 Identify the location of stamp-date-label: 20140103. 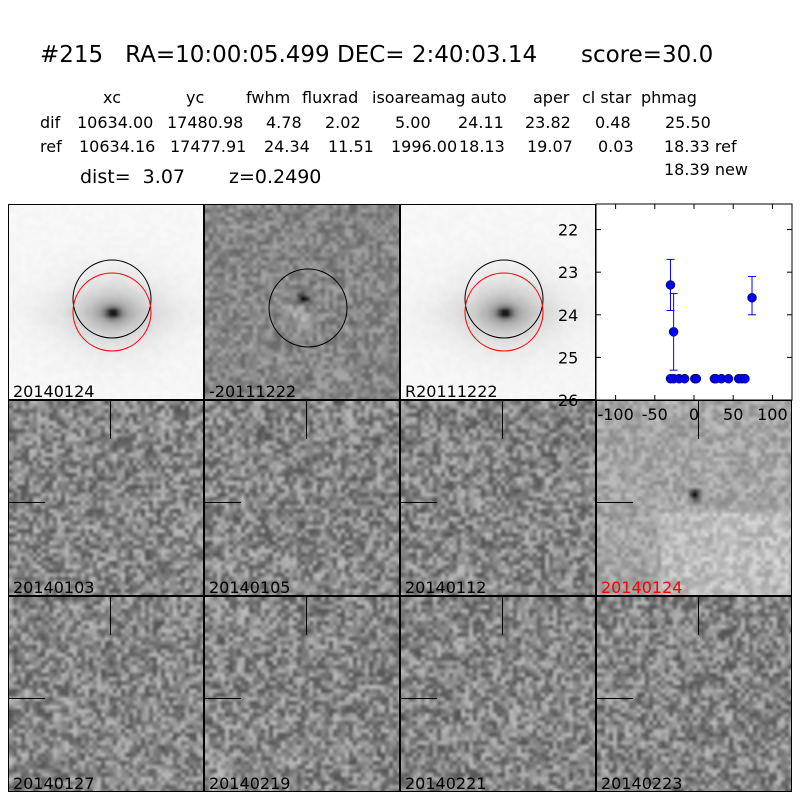
(54, 587).